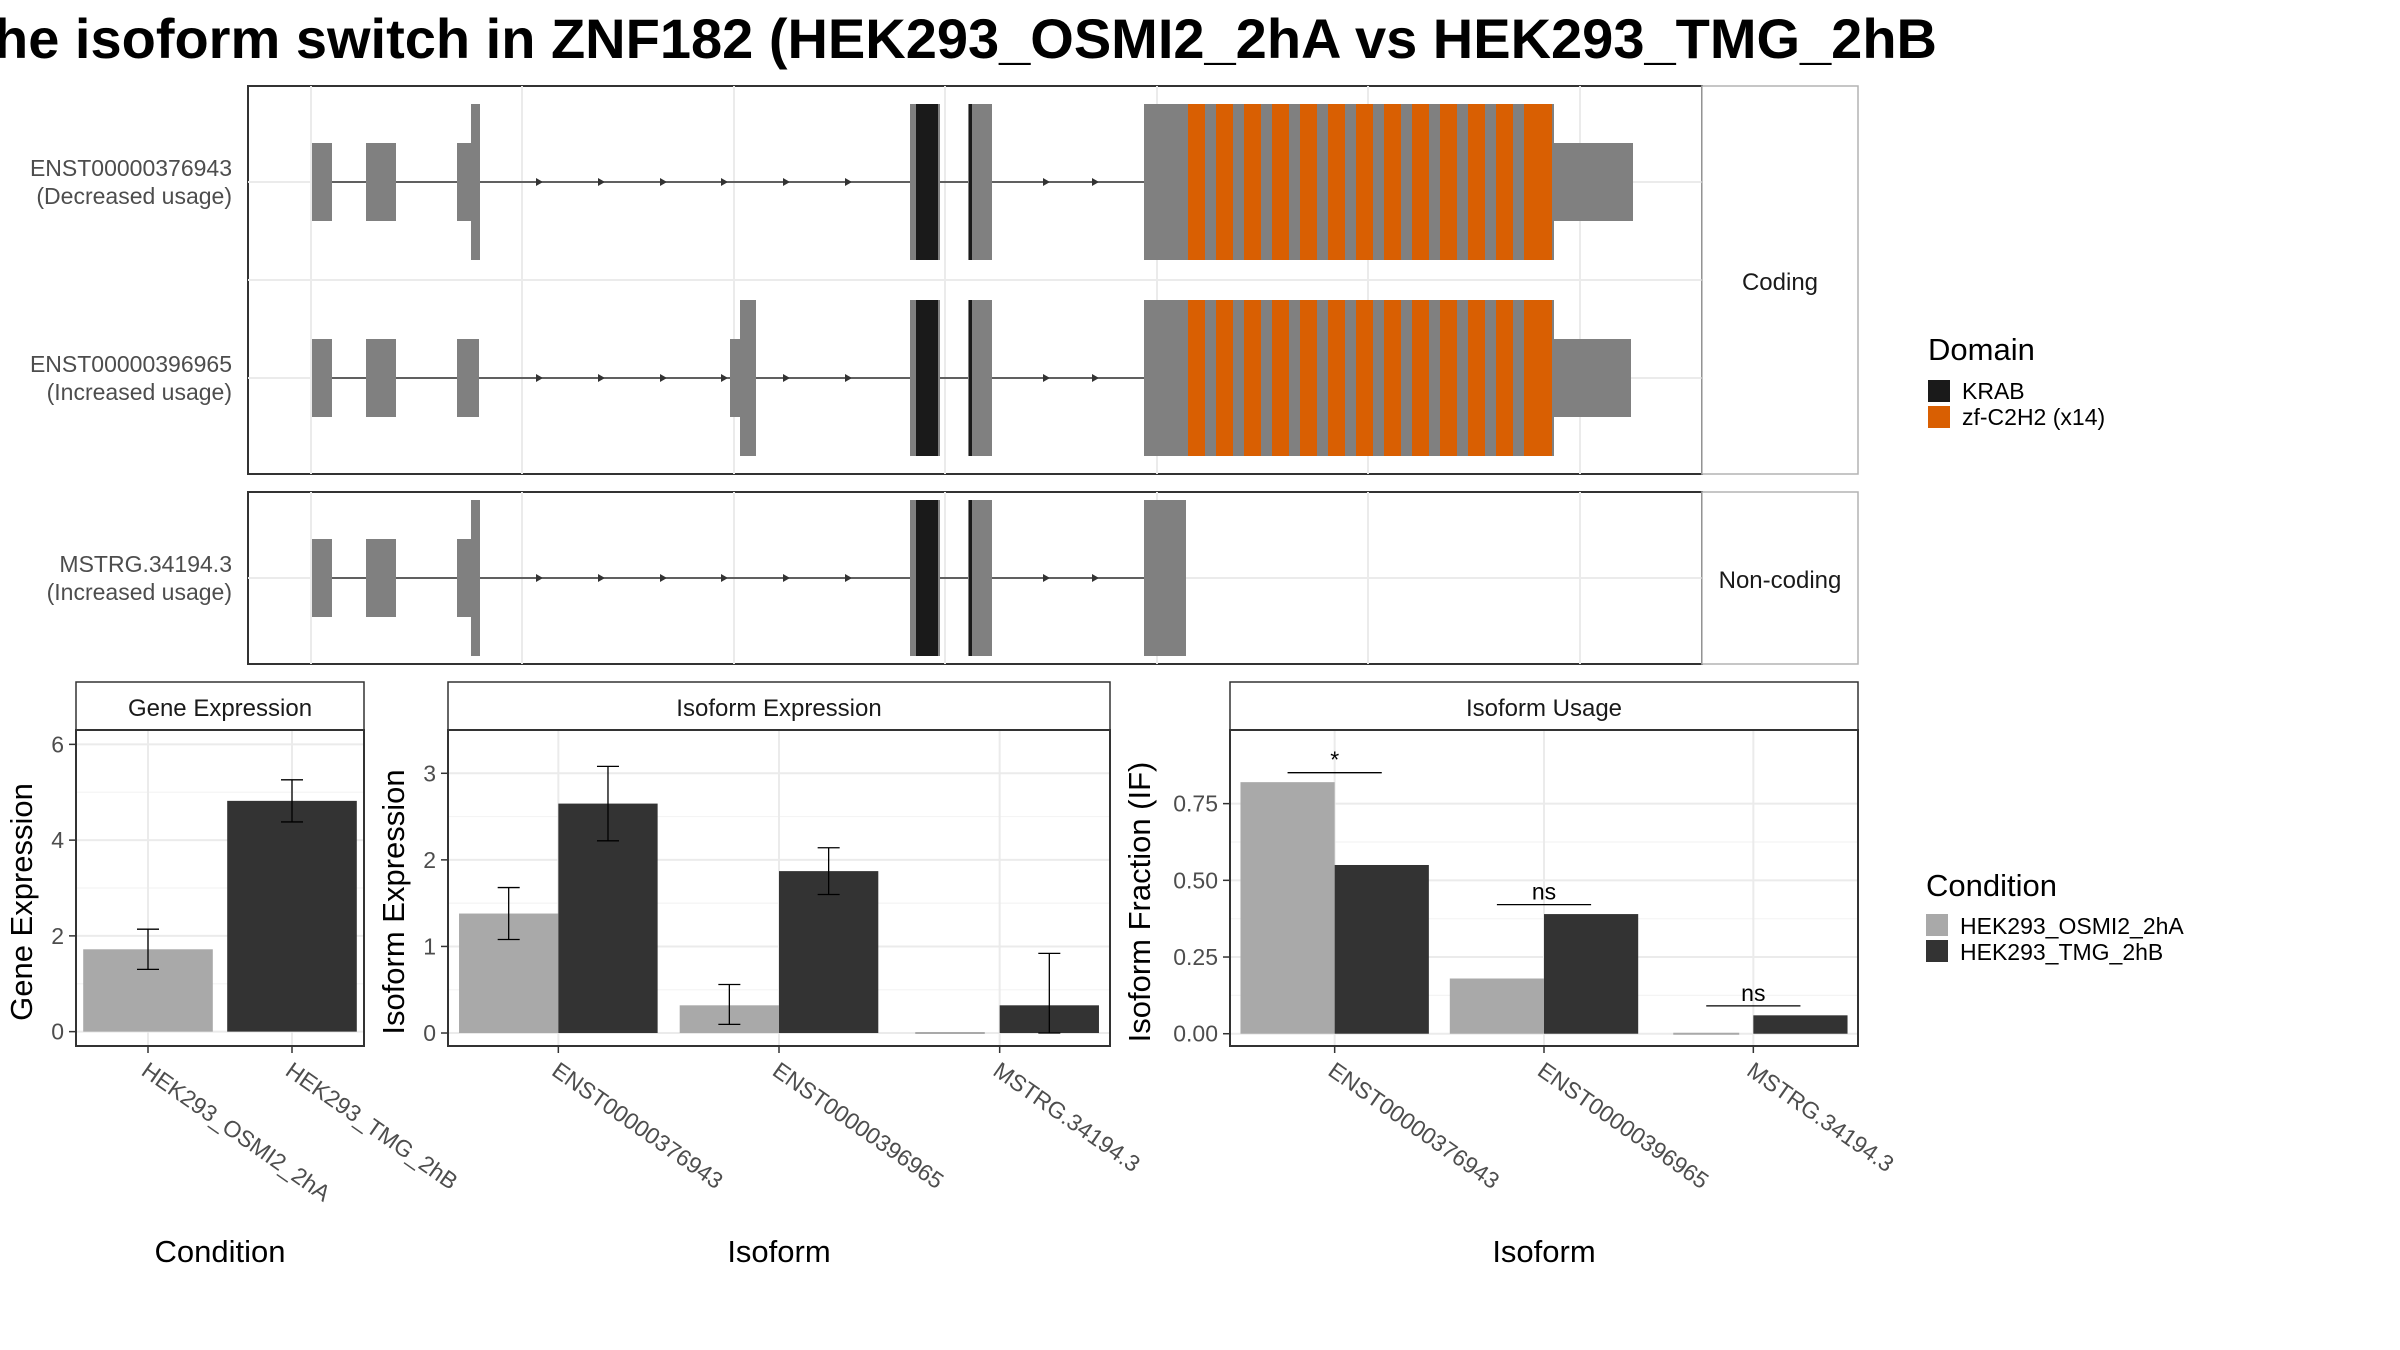 The image size is (2400, 1350). What do you see at coordinates (2033, 417) in the screenshot?
I see `domain-legend-label-zf: zf-C2H2 (x14)` at bounding box center [2033, 417].